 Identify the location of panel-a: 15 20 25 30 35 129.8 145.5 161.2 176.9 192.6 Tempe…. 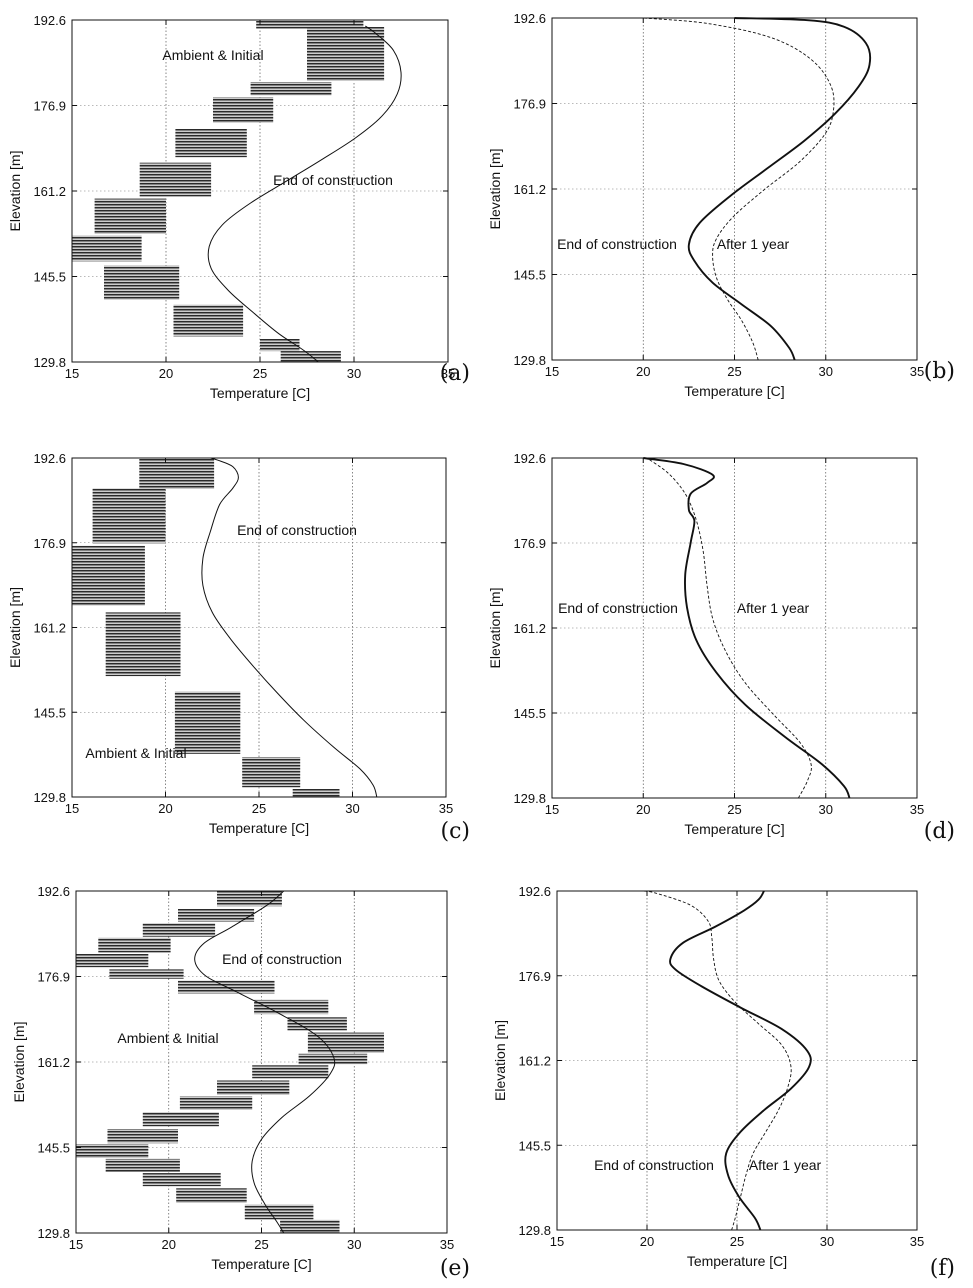
(238, 207).